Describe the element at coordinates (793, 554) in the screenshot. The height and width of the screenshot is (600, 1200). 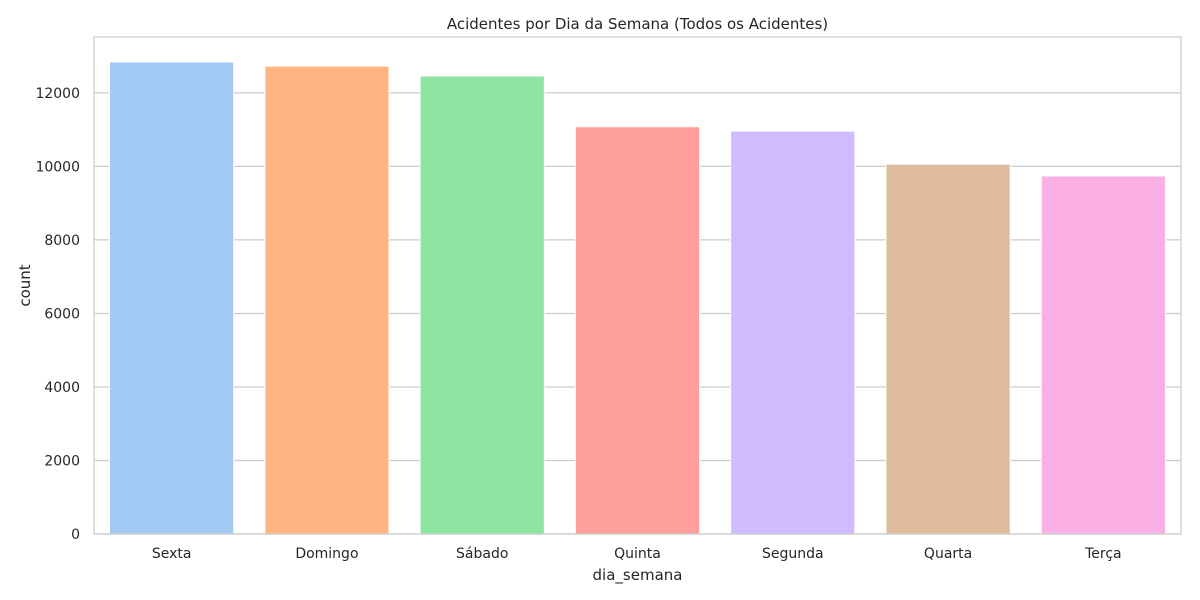
I see `x-tick-label: Segunda` at that location.